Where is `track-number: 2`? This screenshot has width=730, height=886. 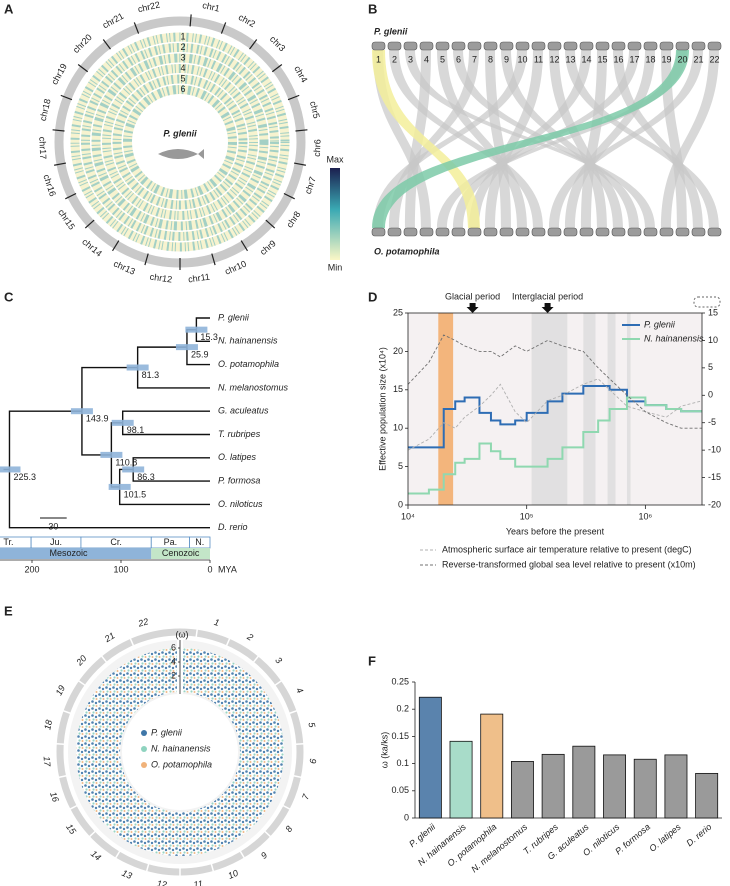 track-number: 2 is located at coordinates (182, 47).